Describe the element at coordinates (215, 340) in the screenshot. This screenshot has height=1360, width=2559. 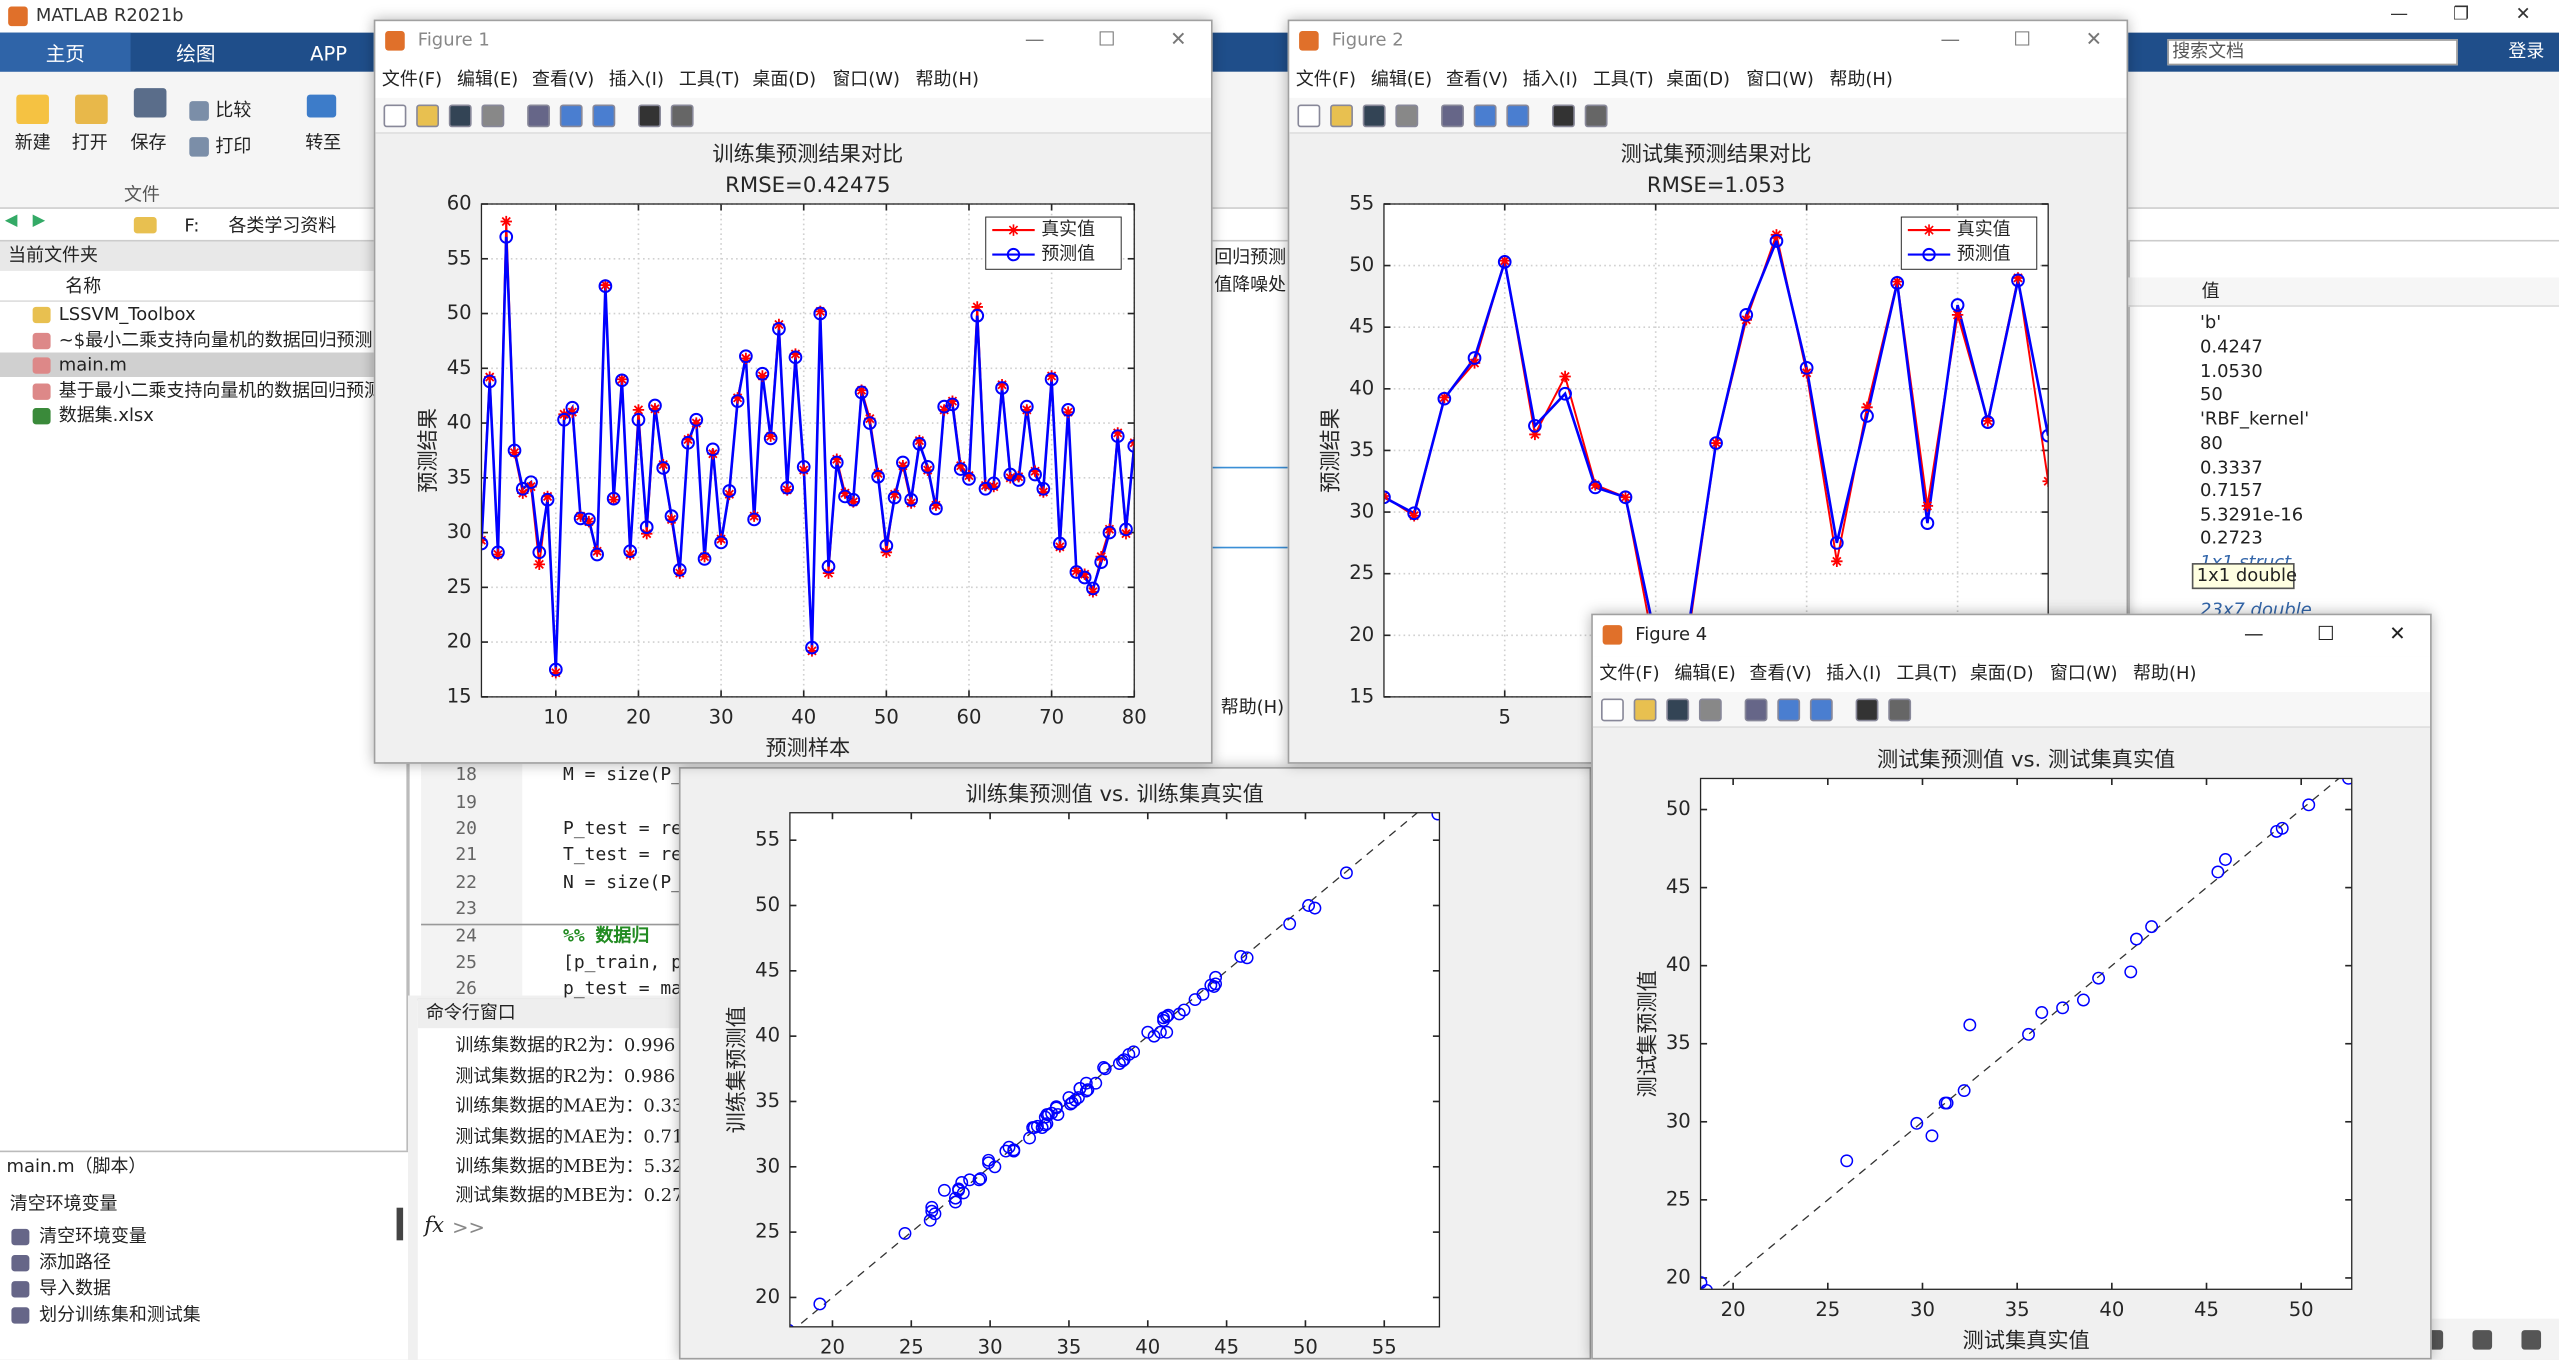
I see `file-item: ~$最小二乘支持向量机的数据回归预测` at that location.